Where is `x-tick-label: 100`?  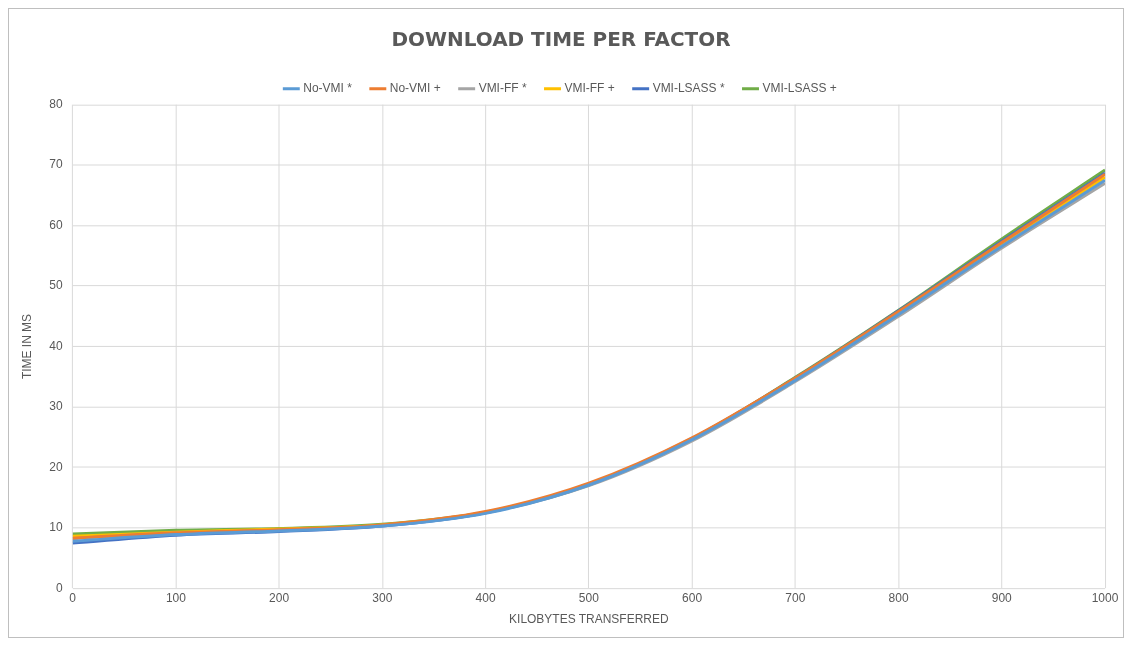 x-tick-label: 100 is located at coordinates (176, 597).